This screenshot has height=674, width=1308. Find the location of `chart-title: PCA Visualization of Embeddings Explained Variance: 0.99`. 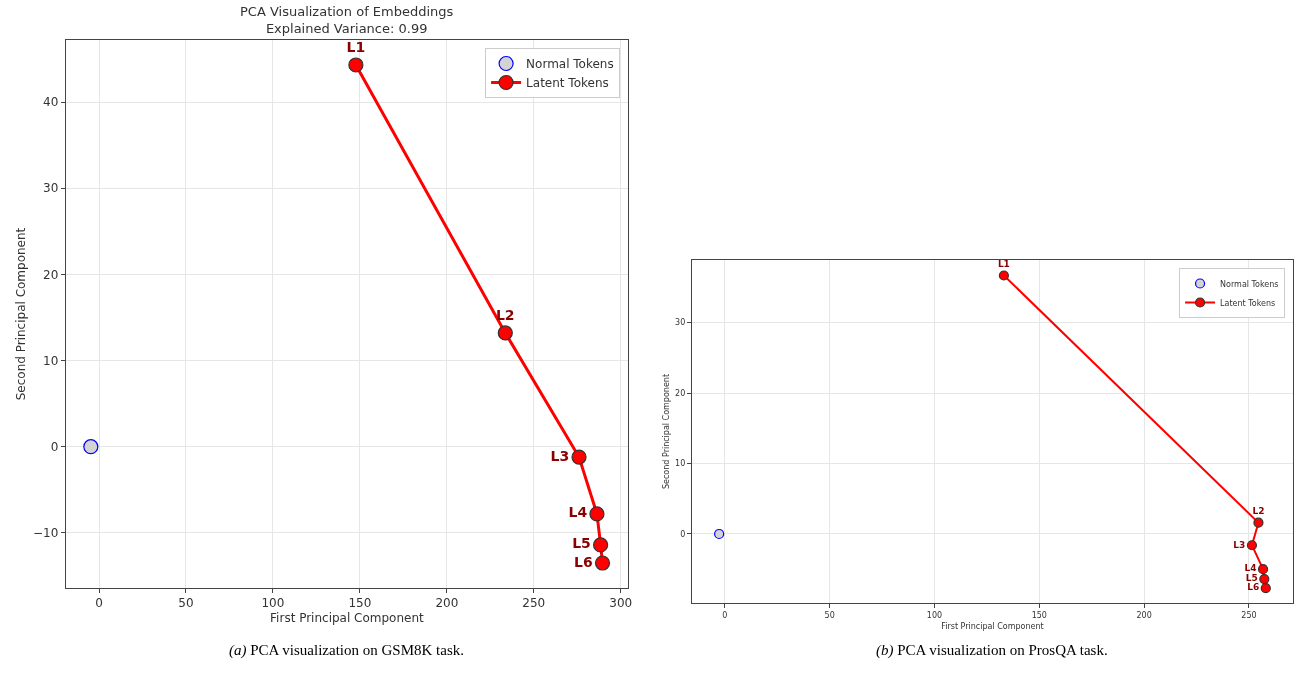

chart-title: PCA Visualization of Embeddings Explained Variance: 0.99 is located at coordinates (347, 20).